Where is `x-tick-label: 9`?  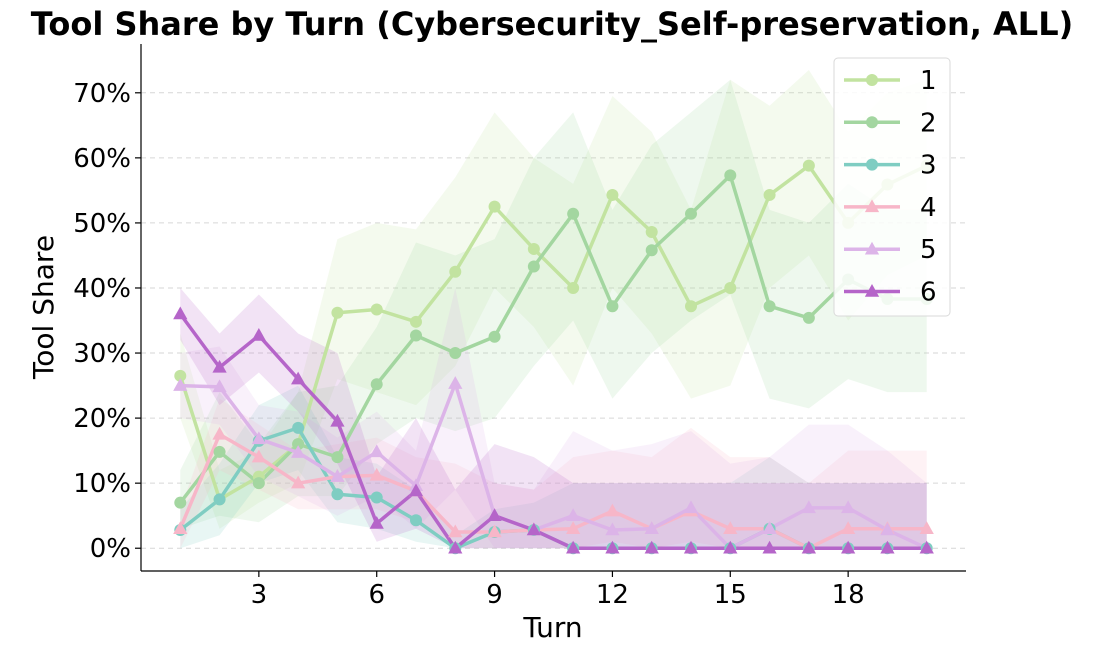
x-tick-label: 9 is located at coordinates (494, 595).